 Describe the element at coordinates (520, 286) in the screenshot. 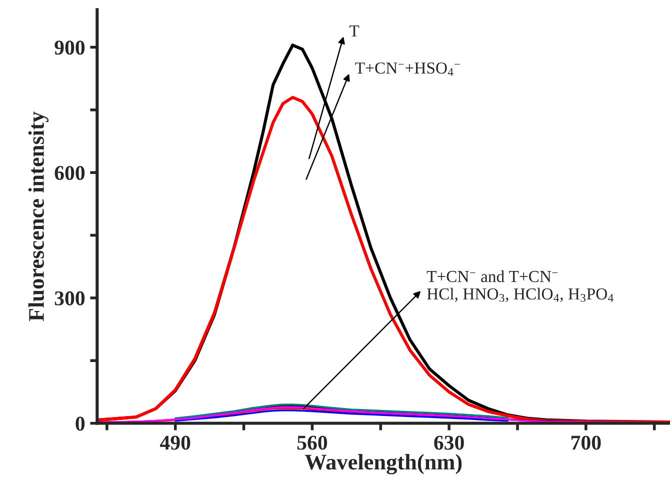

I see `text: T+CN$^{−}$ and T+CN$^{−}$ HCl, HNO$_{3}$, HClO$_{4}$, H$_{3}$PO$_{4}$` at that location.